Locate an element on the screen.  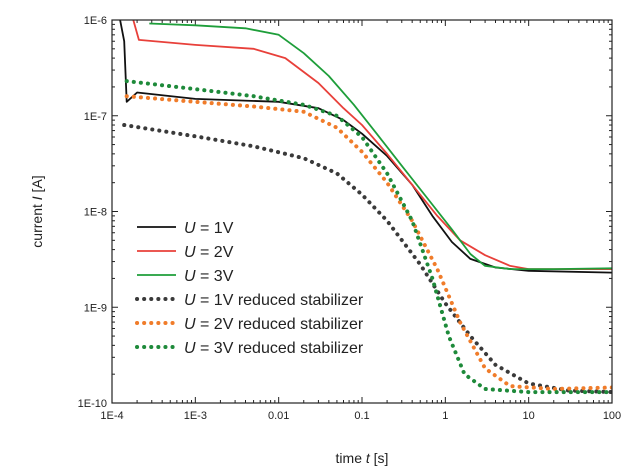
x-axis-label-symbol: t is located at coordinates (368, 458).